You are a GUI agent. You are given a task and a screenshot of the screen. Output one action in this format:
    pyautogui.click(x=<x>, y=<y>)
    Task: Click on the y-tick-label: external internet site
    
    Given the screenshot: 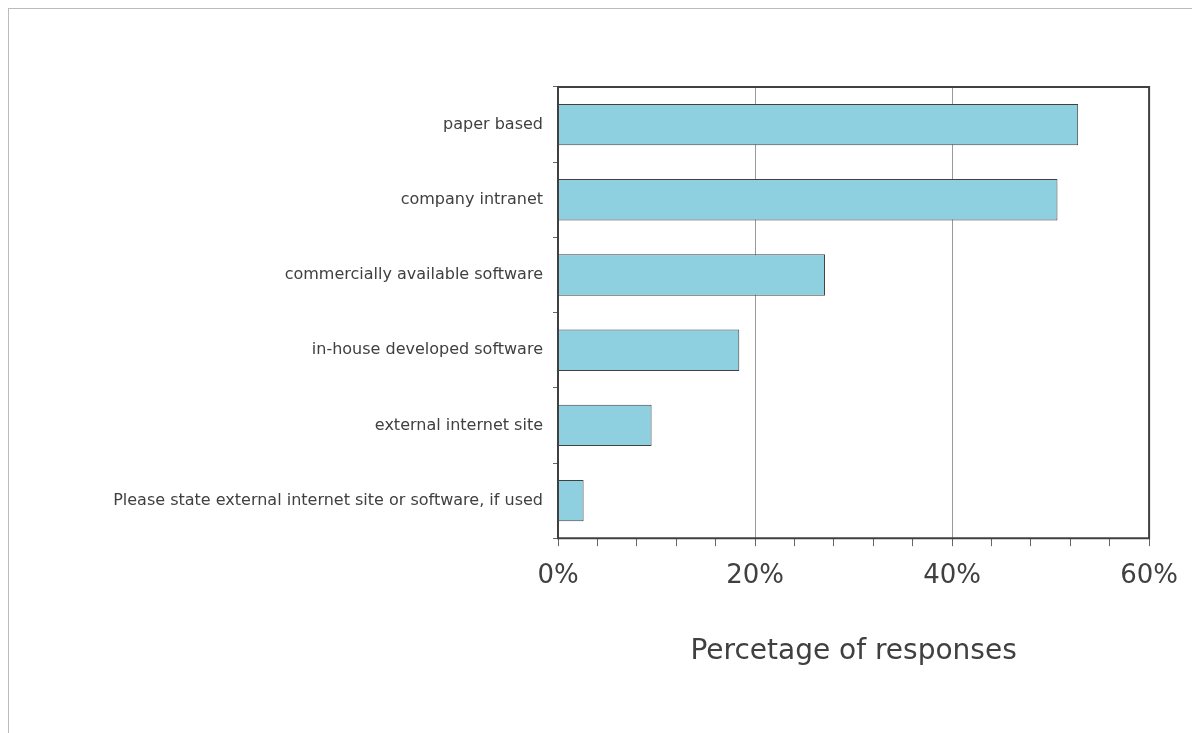 What is the action you would take?
    pyautogui.click(x=458, y=424)
    